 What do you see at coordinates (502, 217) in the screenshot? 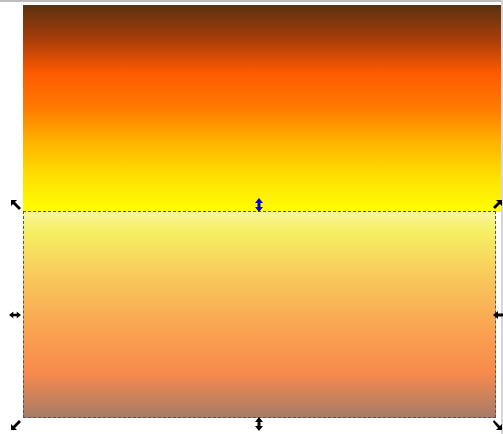
I see `page-border-right` at bounding box center [502, 217].